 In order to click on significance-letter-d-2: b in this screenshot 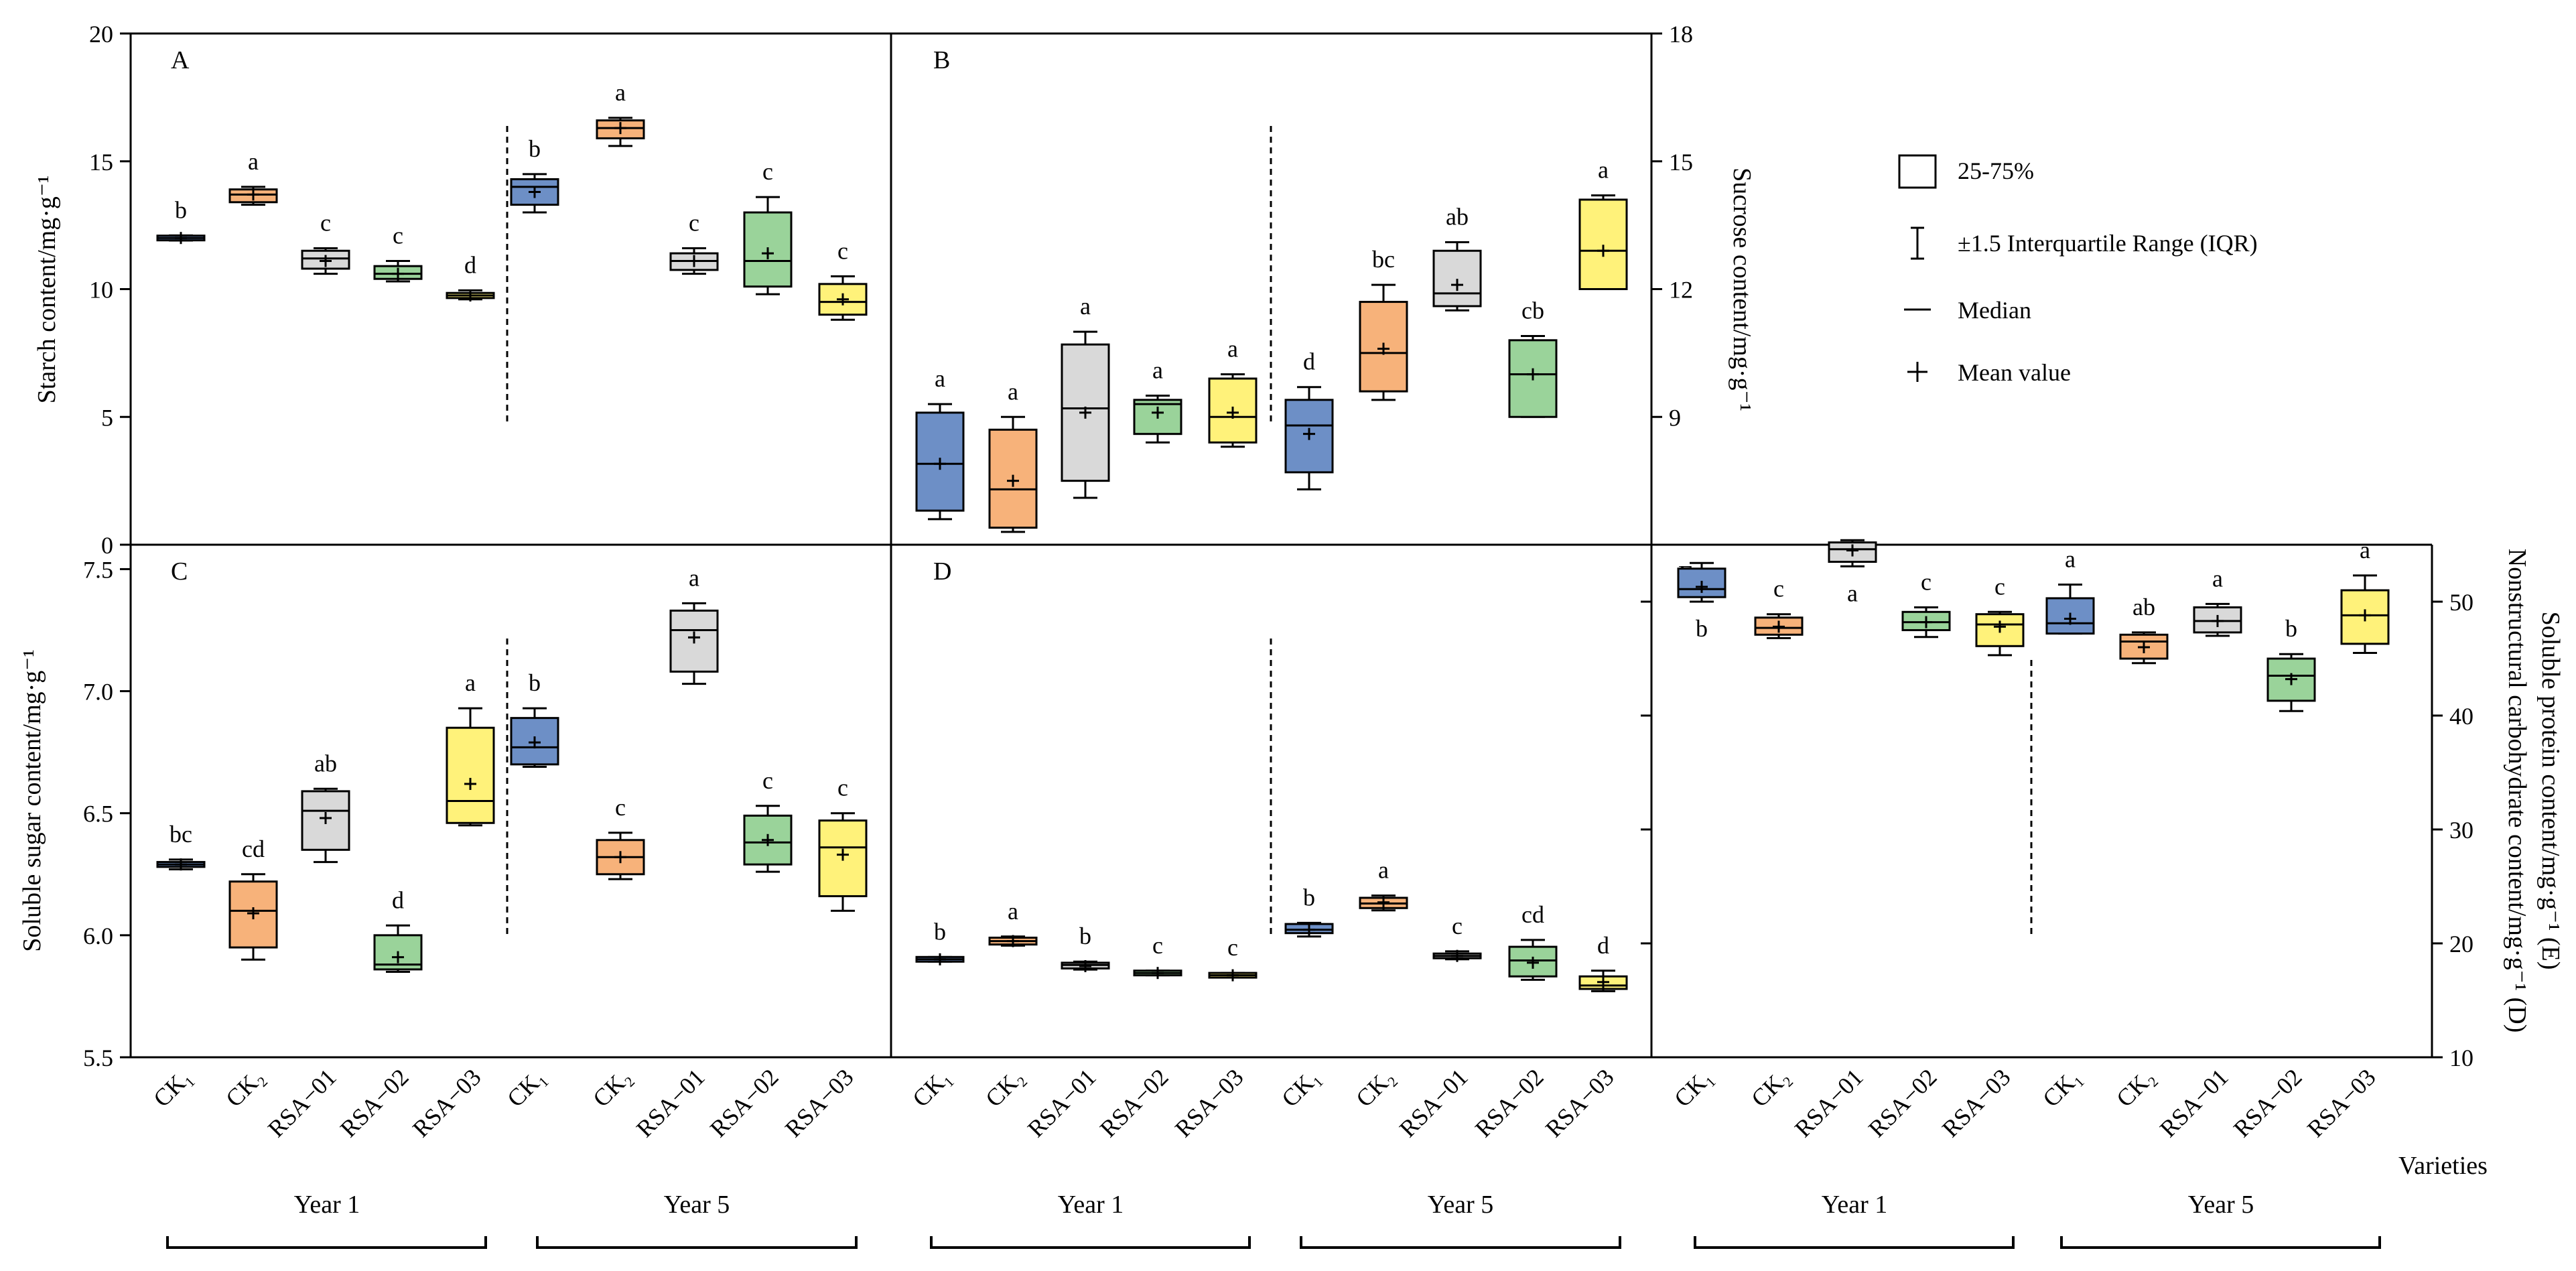, I will do `click(1085, 936)`.